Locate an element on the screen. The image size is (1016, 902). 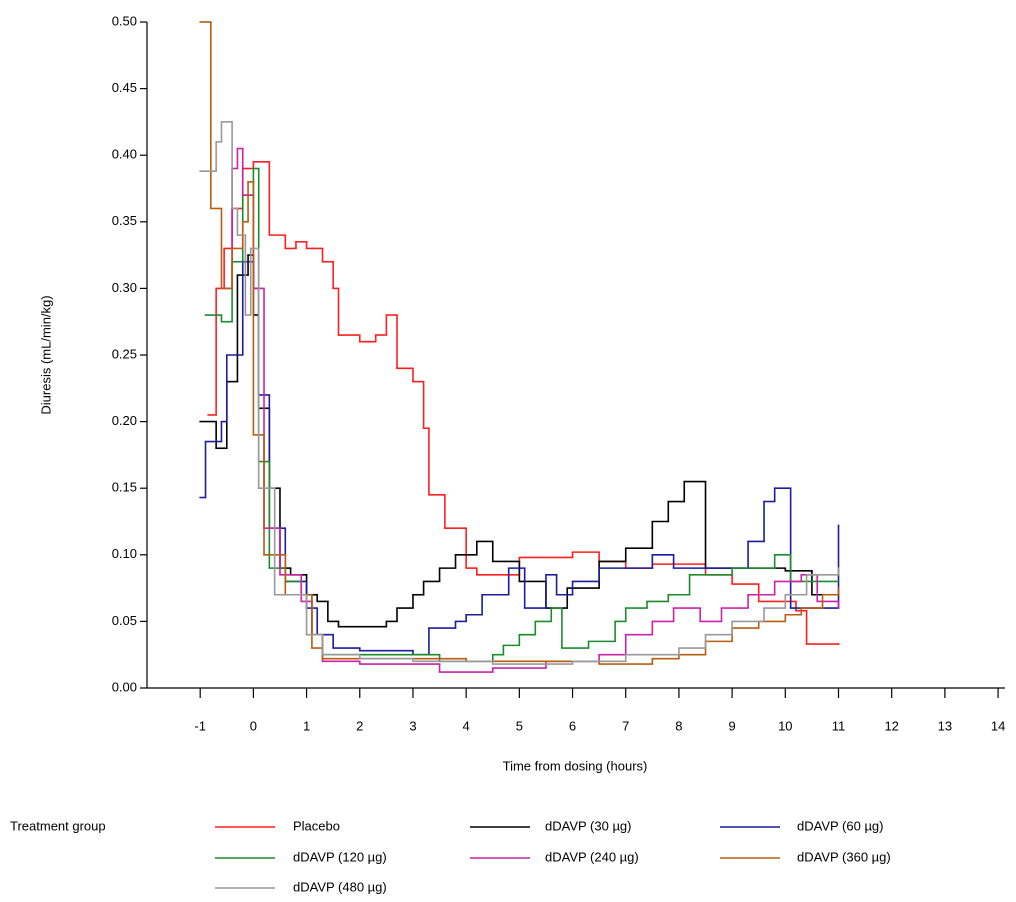
y-tick-label: 0.05 is located at coordinates (124, 620).